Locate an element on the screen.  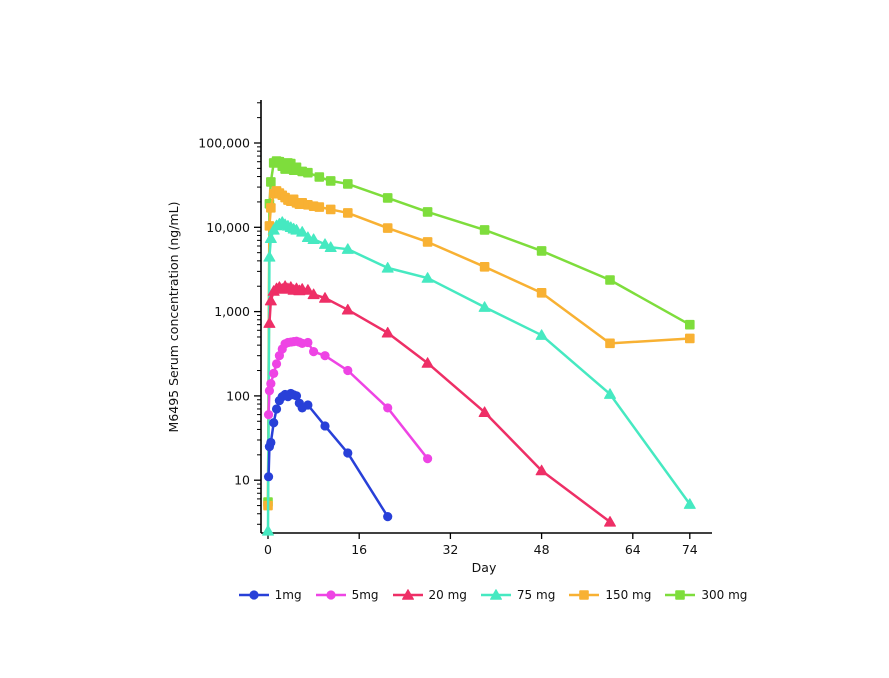
series-line-5mg is located at coordinates (348, 399).